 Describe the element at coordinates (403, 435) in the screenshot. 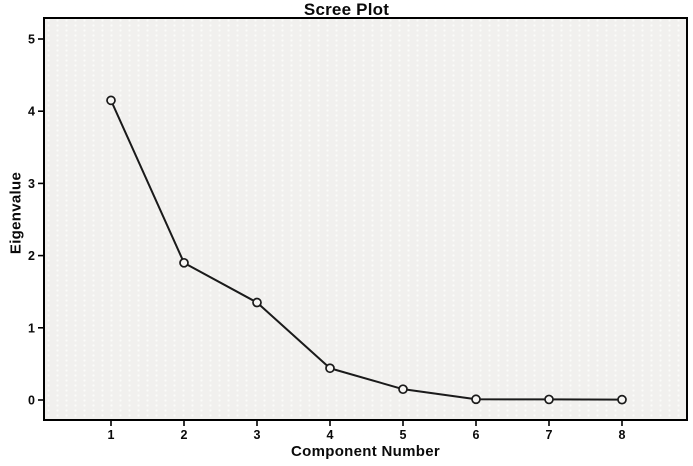

I see `x-tick-label: 5` at that location.